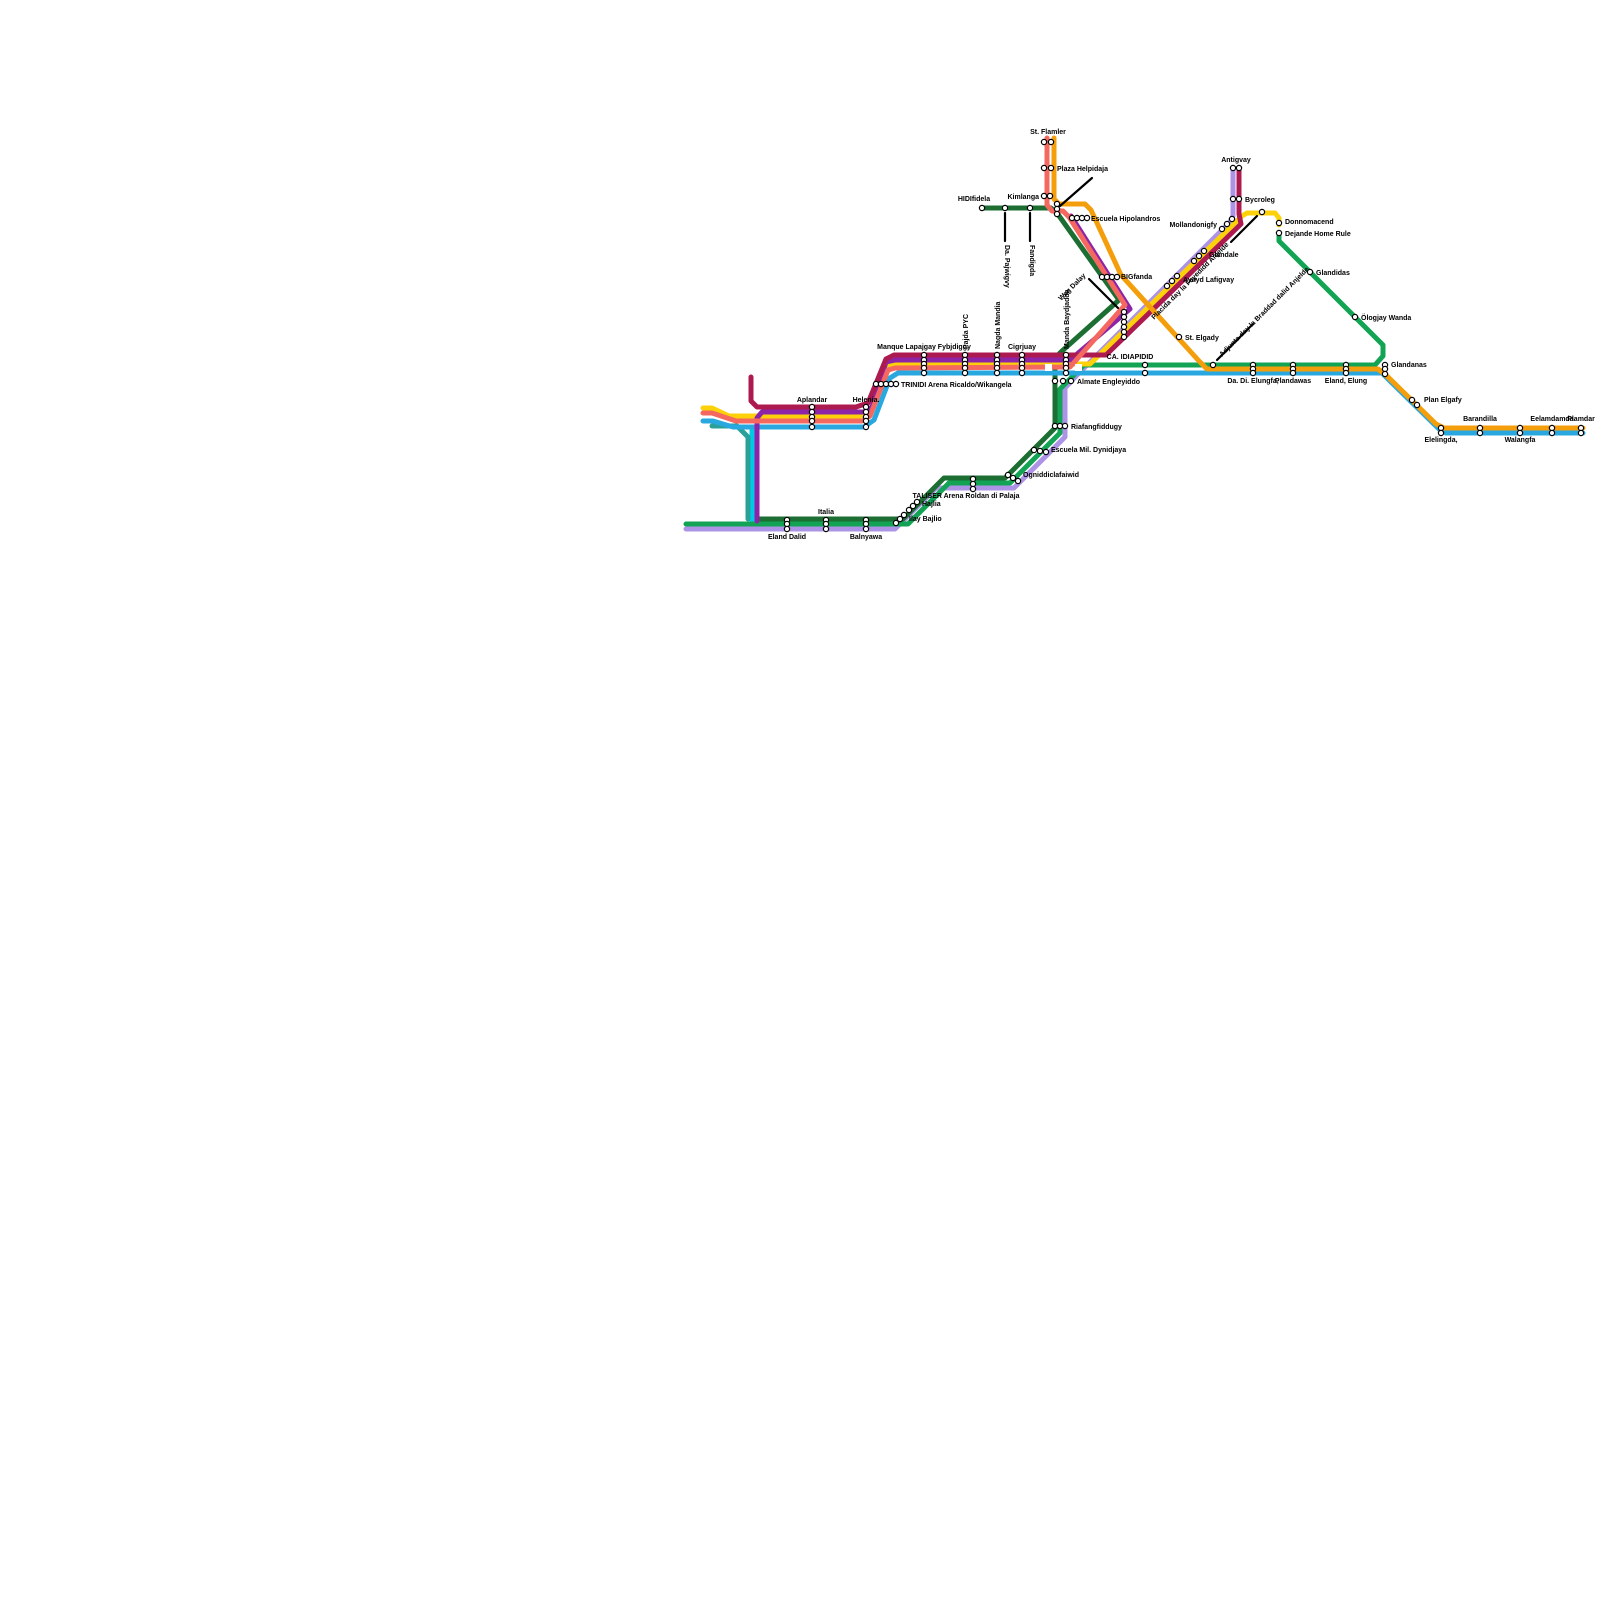  I want to click on station-dot-ca-idiapidid, so click(1145, 373).